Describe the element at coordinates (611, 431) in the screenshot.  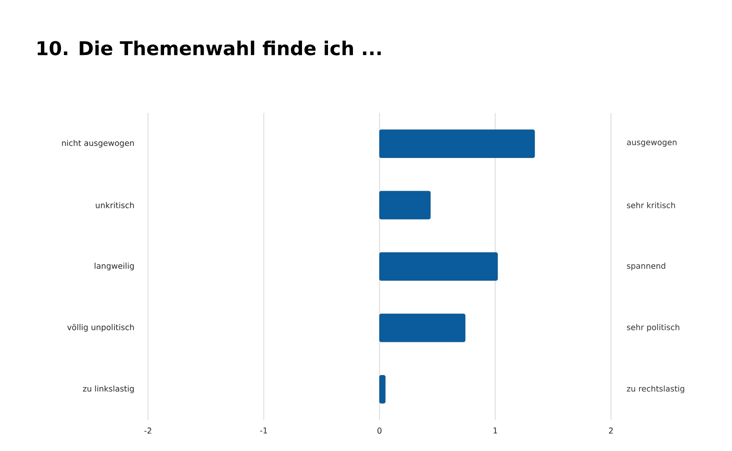
I see `x-tick-label: 2` at that location.